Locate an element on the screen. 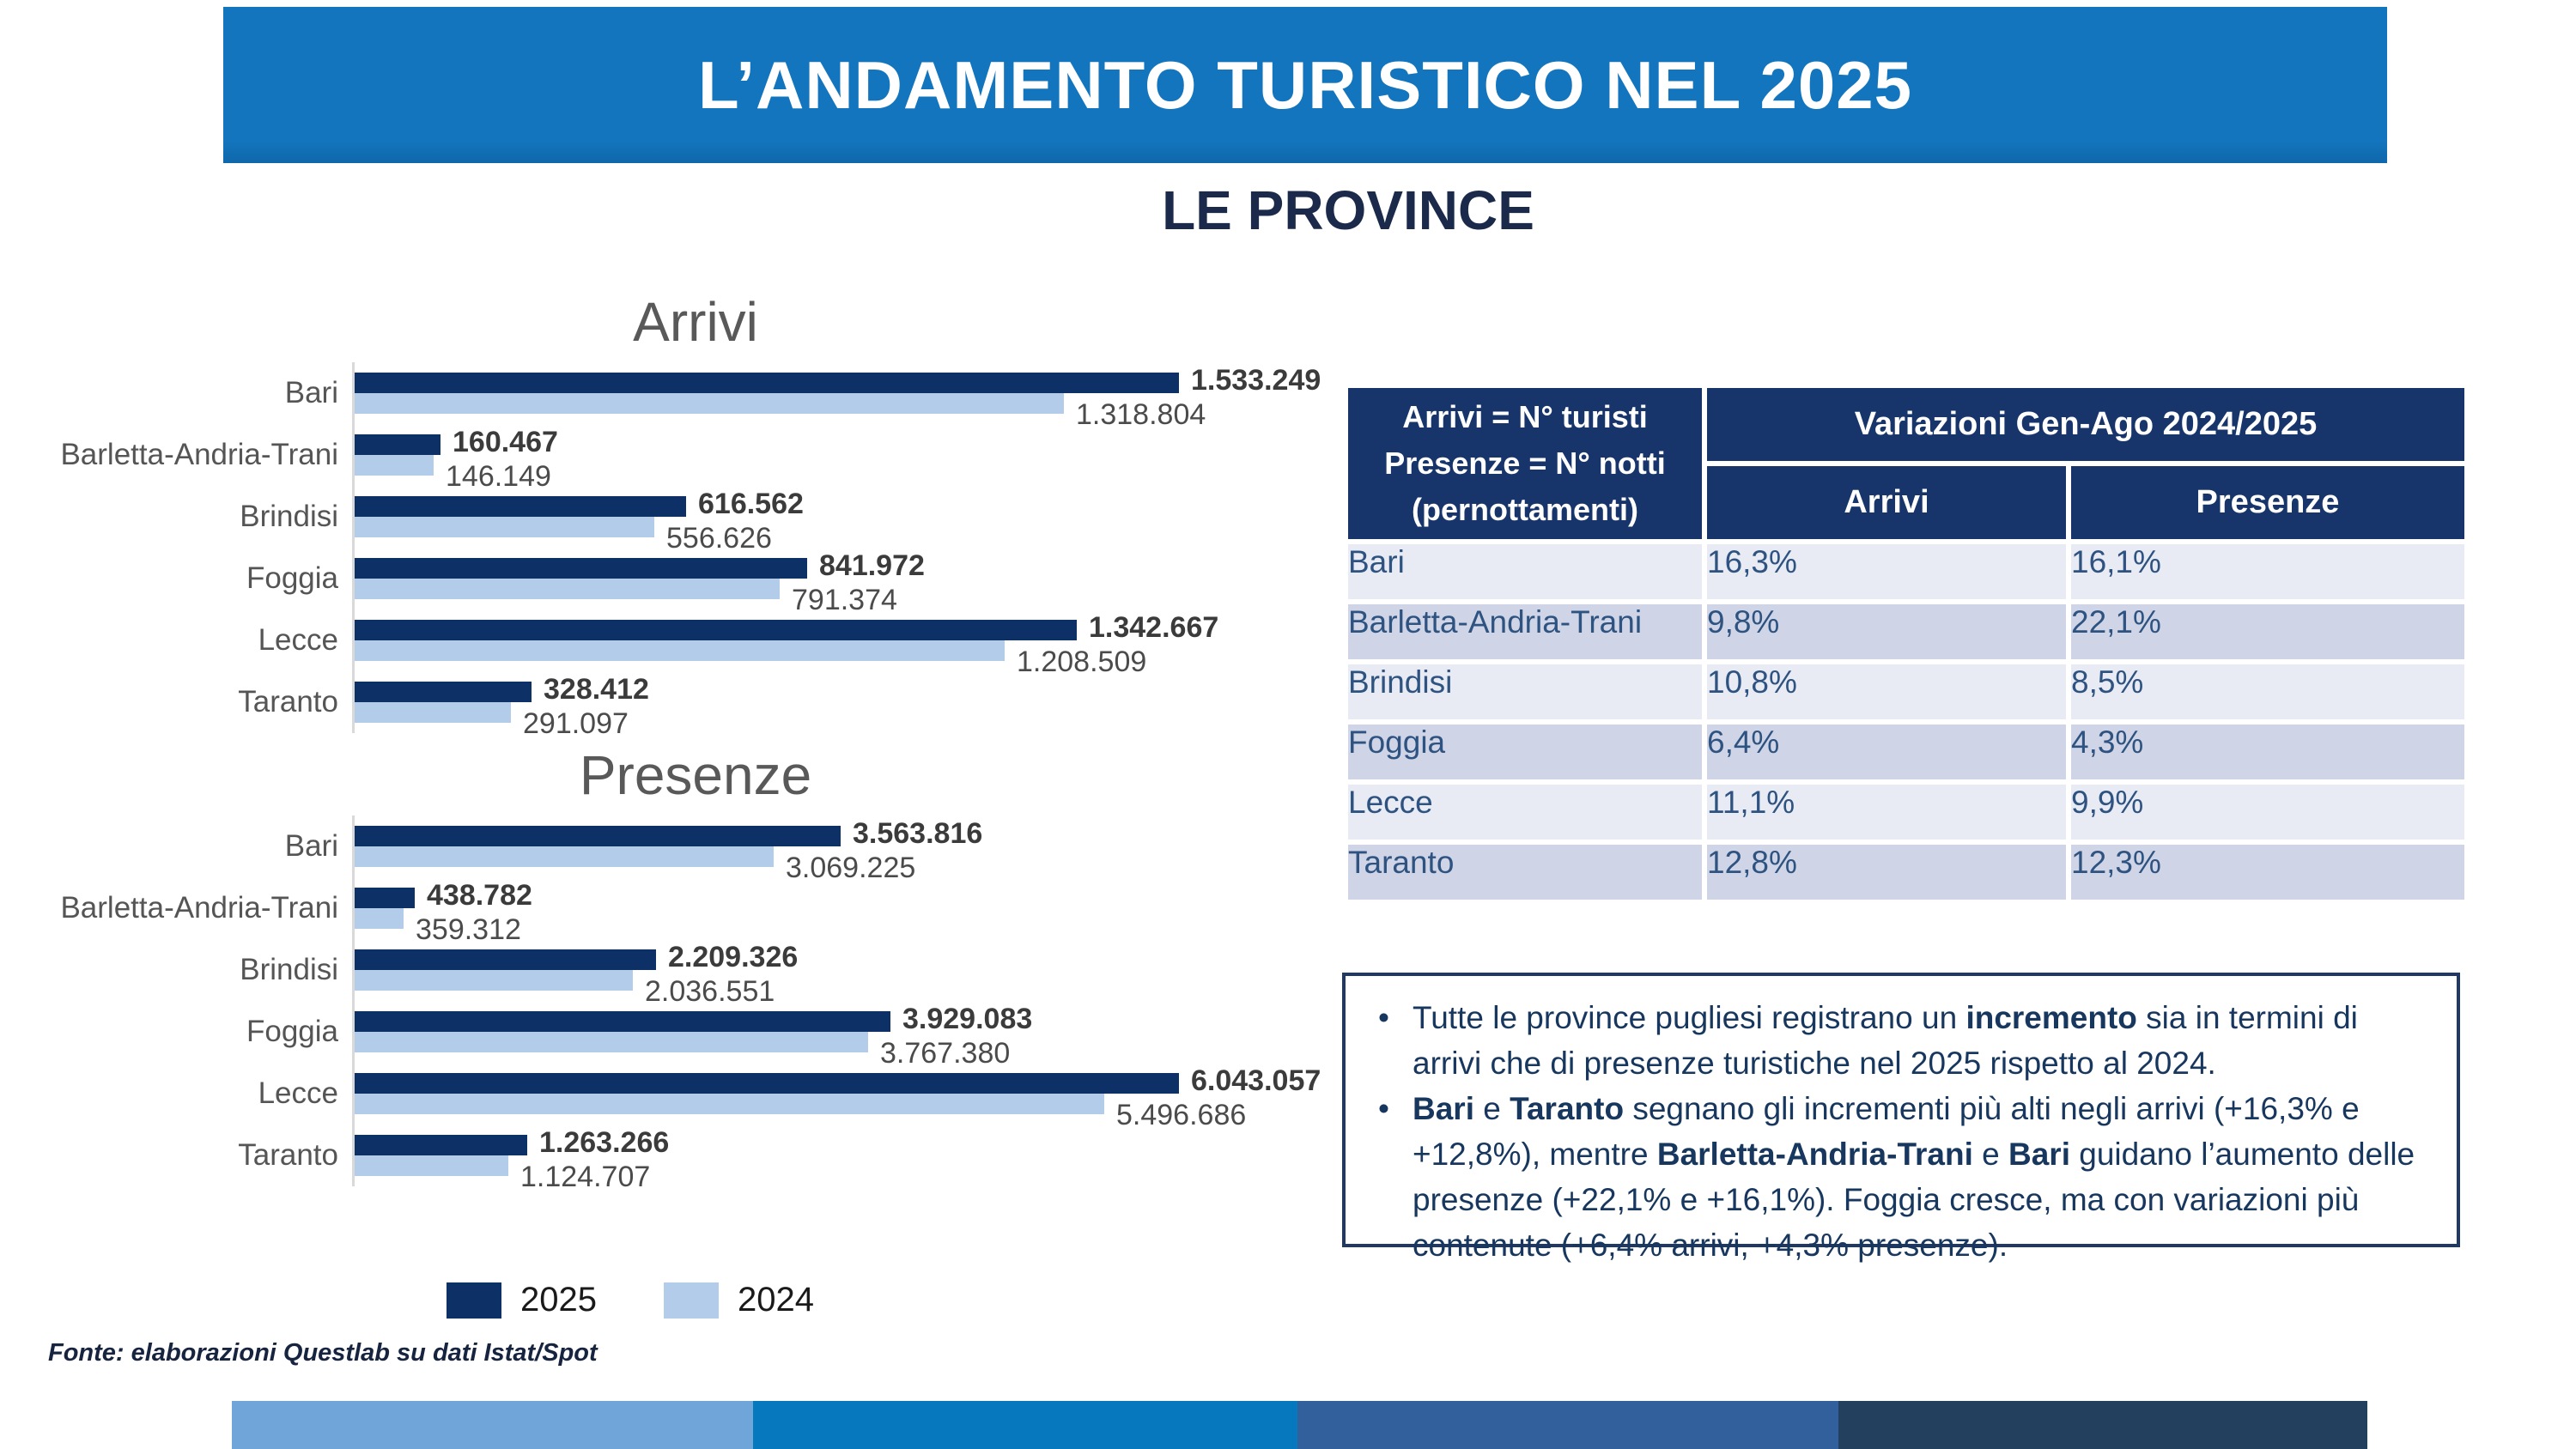 Image resolution: width=2576 pixels, height=1449 pixels. value-label-2025: 1.342.667 is located at coordinates (1154, 627).